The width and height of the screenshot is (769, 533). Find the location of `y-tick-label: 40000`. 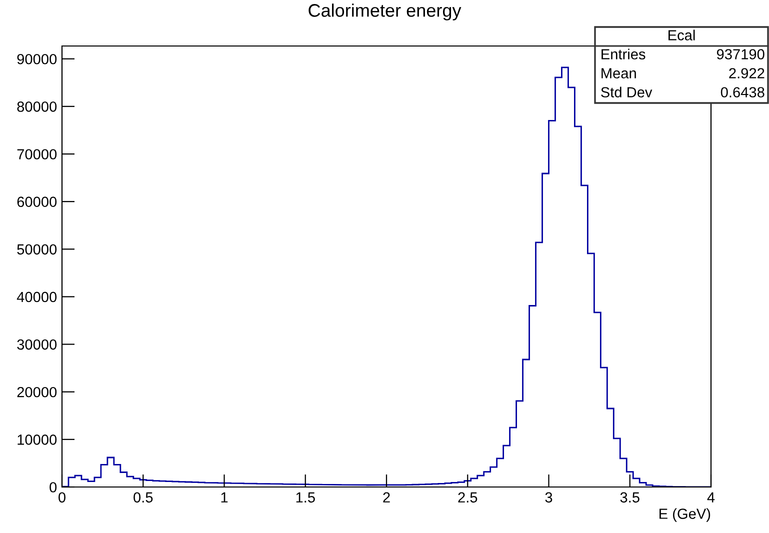

y-tick-label: 40000 is located at coordinates (36, 297).